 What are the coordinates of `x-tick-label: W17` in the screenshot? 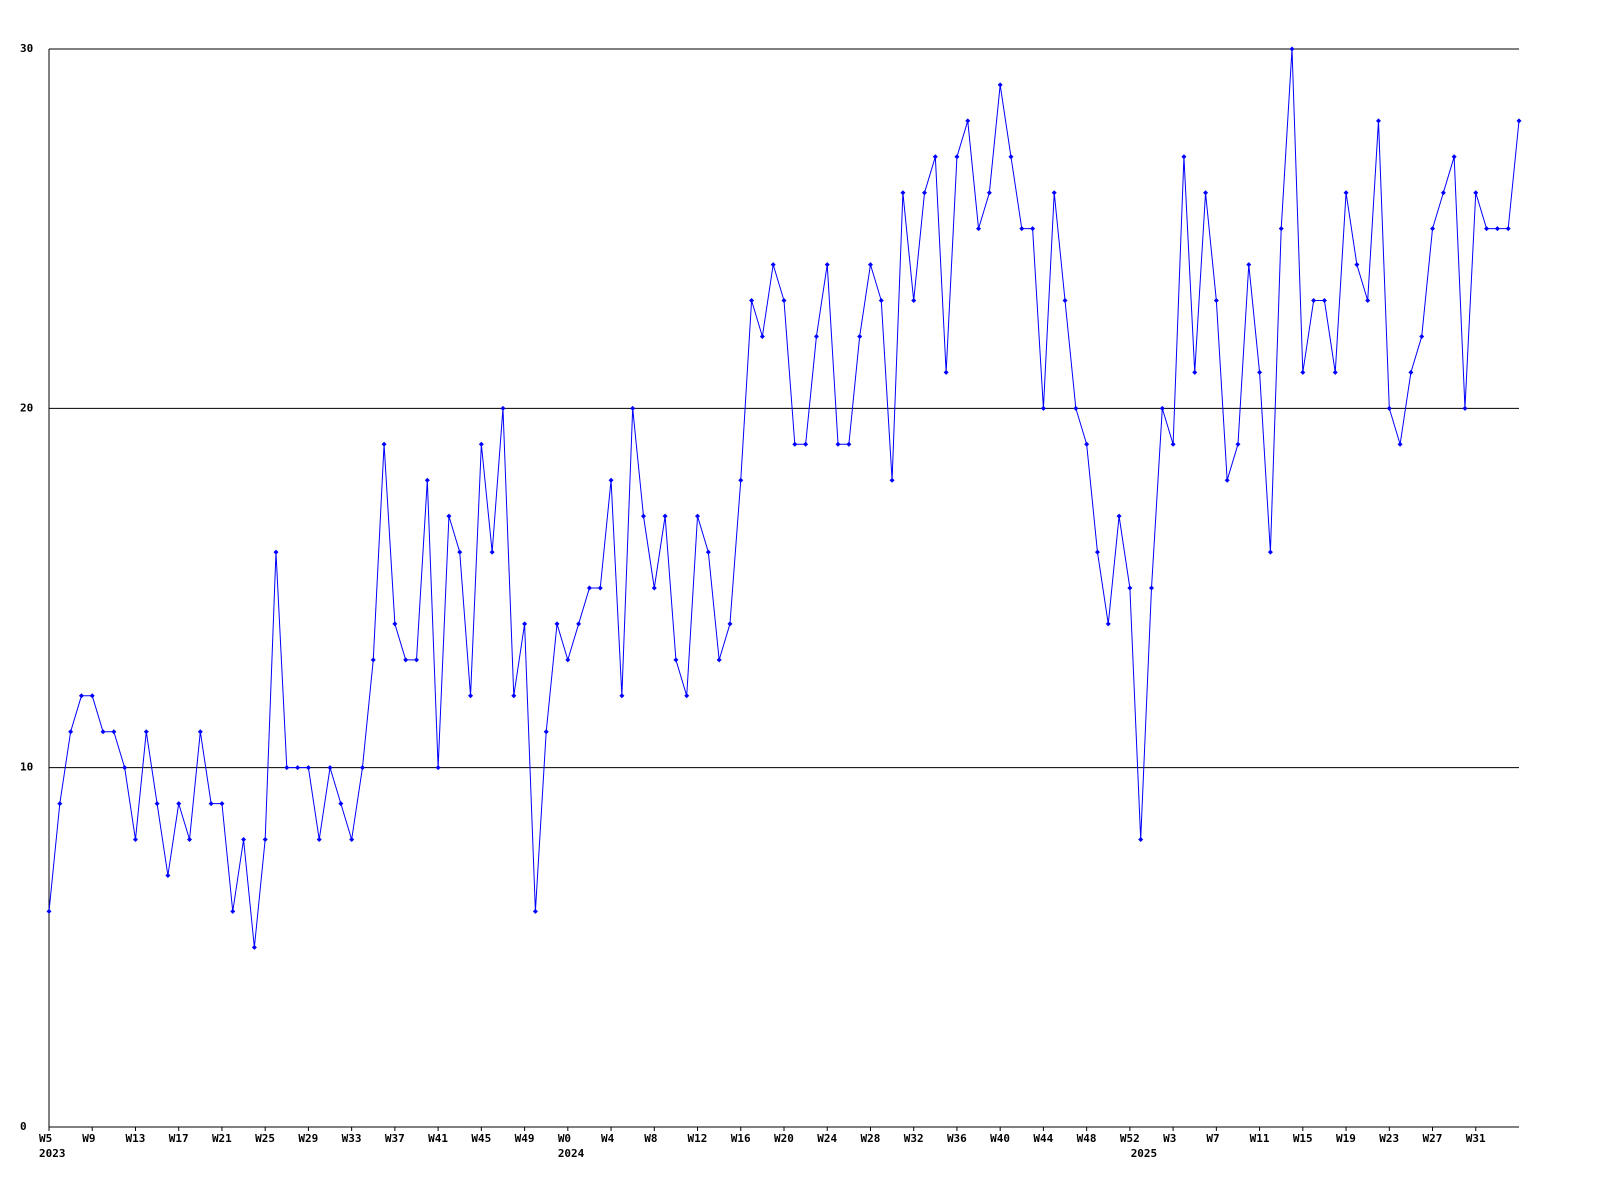 It's located at (179, 1138).